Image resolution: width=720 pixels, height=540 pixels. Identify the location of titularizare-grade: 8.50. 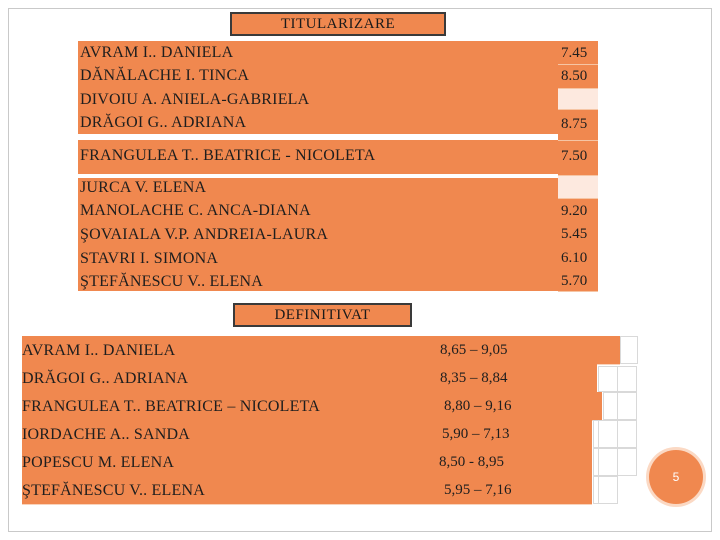
(574, 76).